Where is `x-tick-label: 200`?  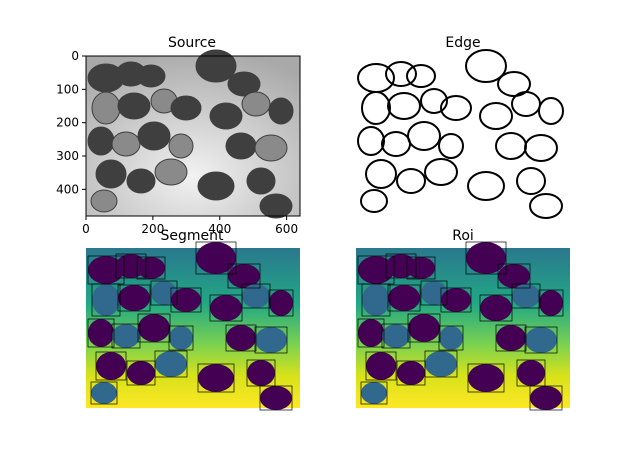 x-tick-label: 200 is located at coordinates (152, 229).